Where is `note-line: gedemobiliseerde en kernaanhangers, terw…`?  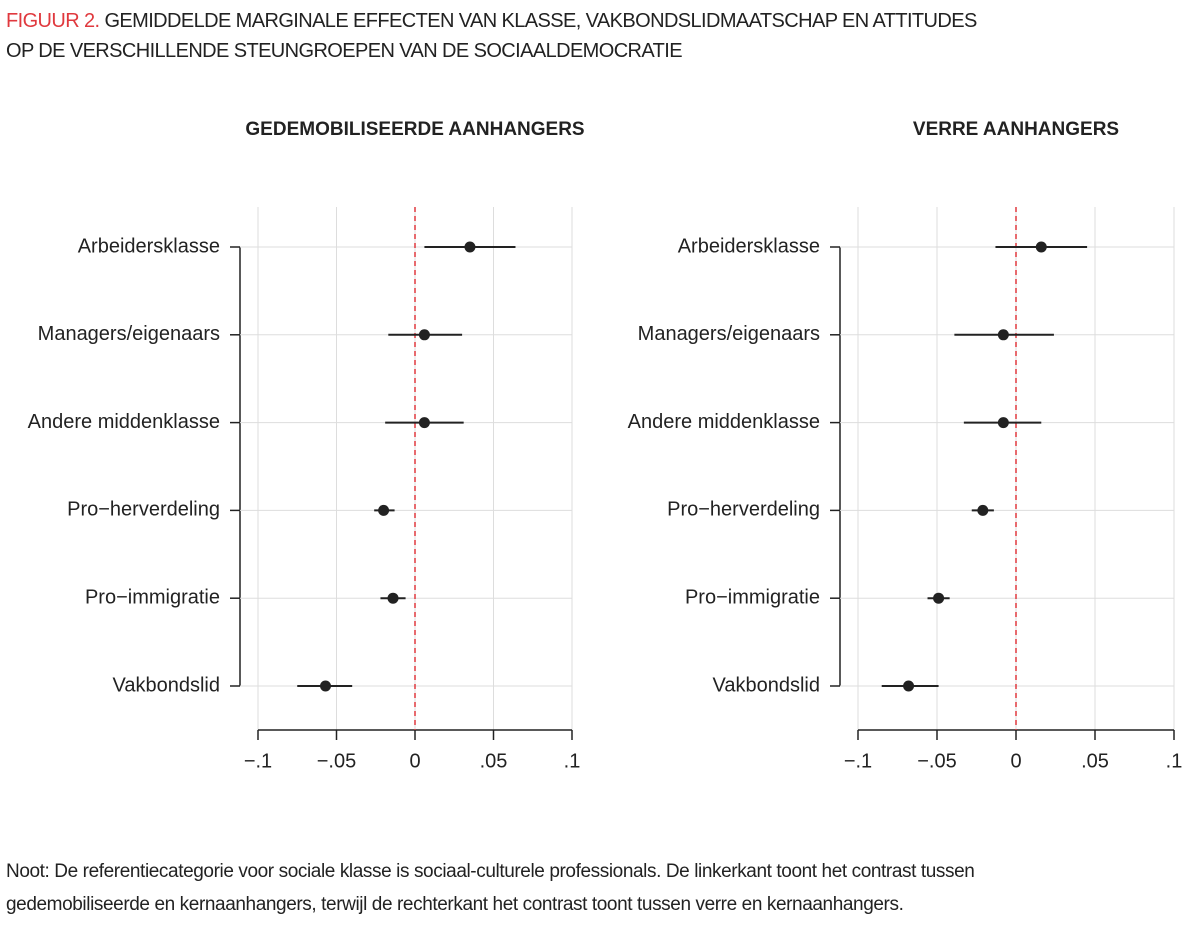 note-line: gedemobiliseerde en kernaanhangers, terw… is located at coordinates (455, 904).